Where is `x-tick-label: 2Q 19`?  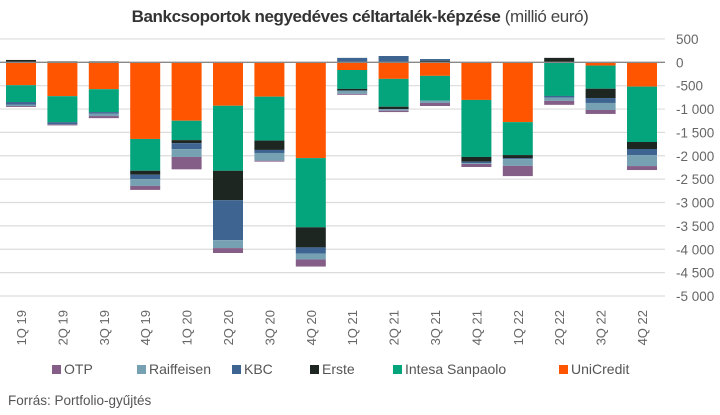
x-tick-label: 2Q 19 is located at coordinates (62, 327).